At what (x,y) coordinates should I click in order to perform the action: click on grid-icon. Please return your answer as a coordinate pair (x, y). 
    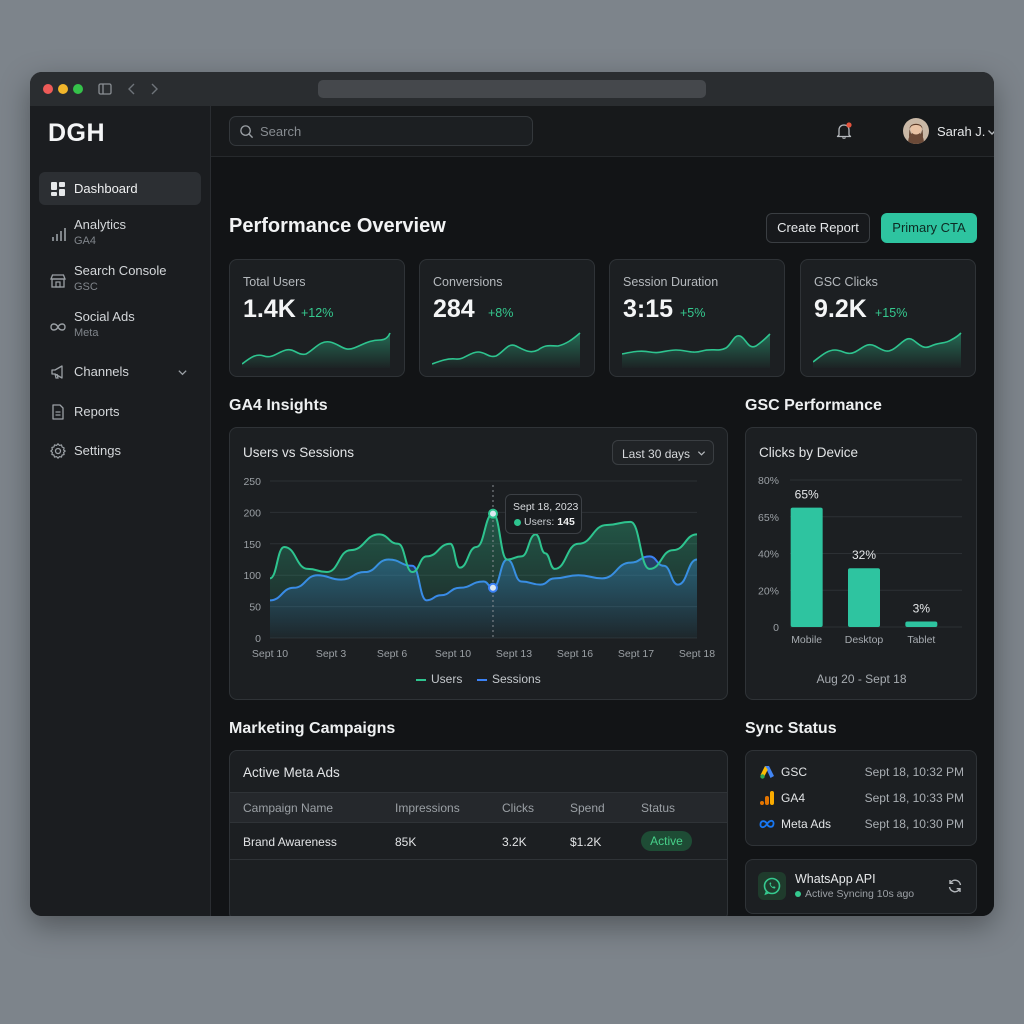
    Looking at the image, I should click on (58, 189).